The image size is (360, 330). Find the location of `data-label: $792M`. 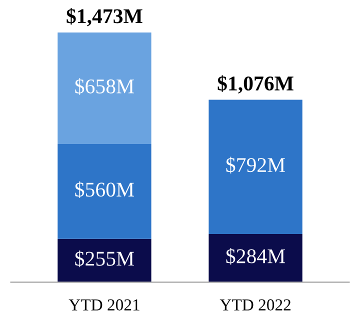

data-label: $792M is located at coordinates (256, 165).